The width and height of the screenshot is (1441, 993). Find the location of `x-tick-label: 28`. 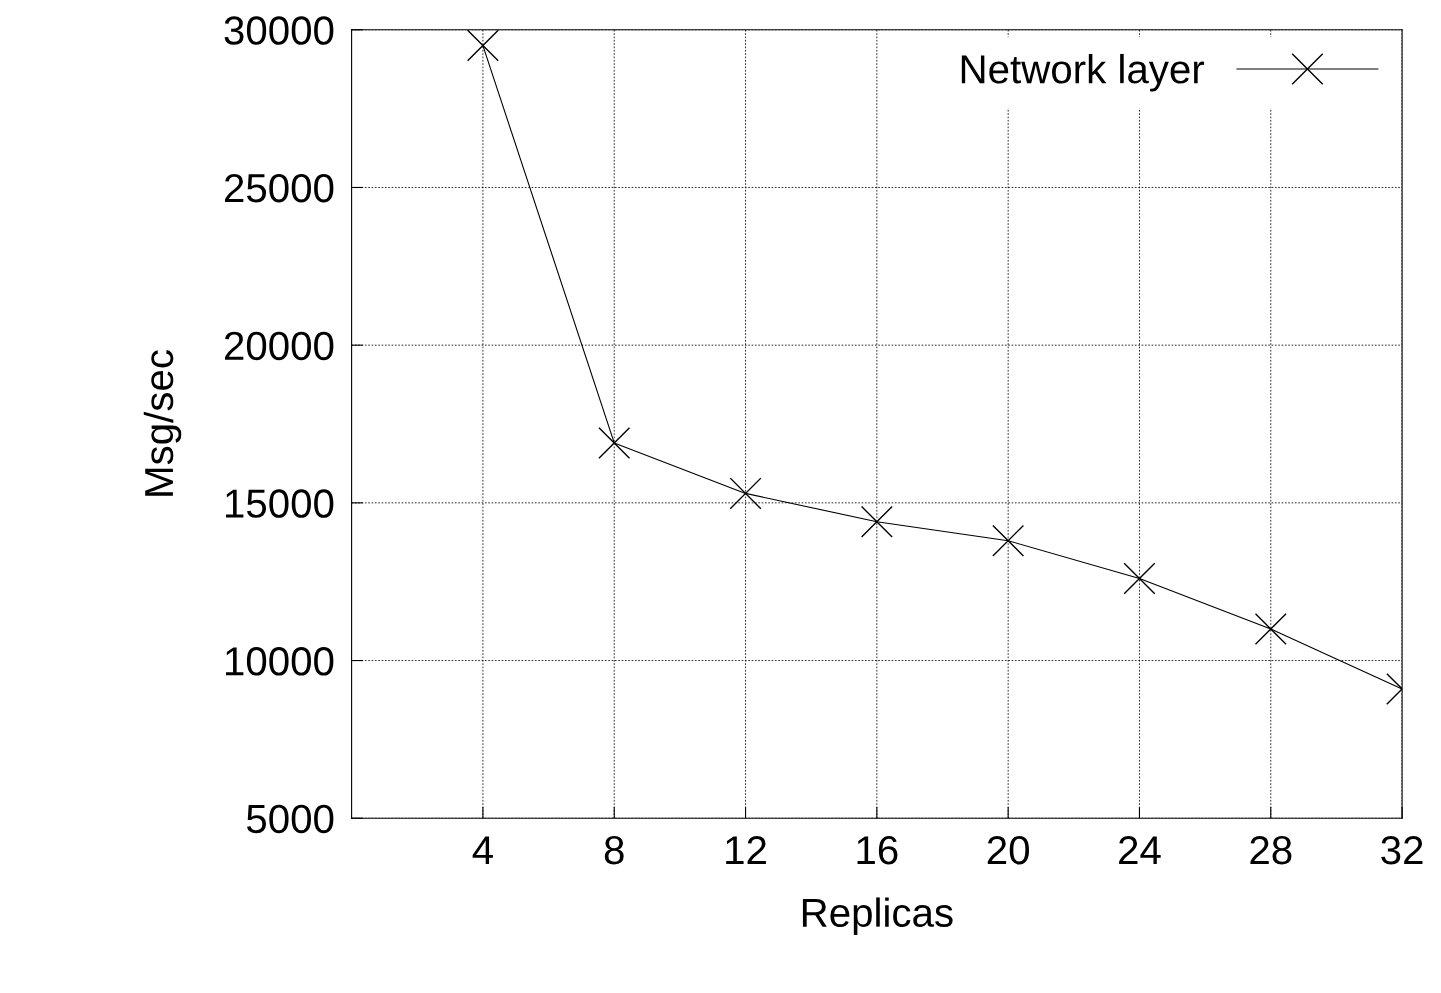

x-tick-label: 28 is located at coordinates (1271, 850).